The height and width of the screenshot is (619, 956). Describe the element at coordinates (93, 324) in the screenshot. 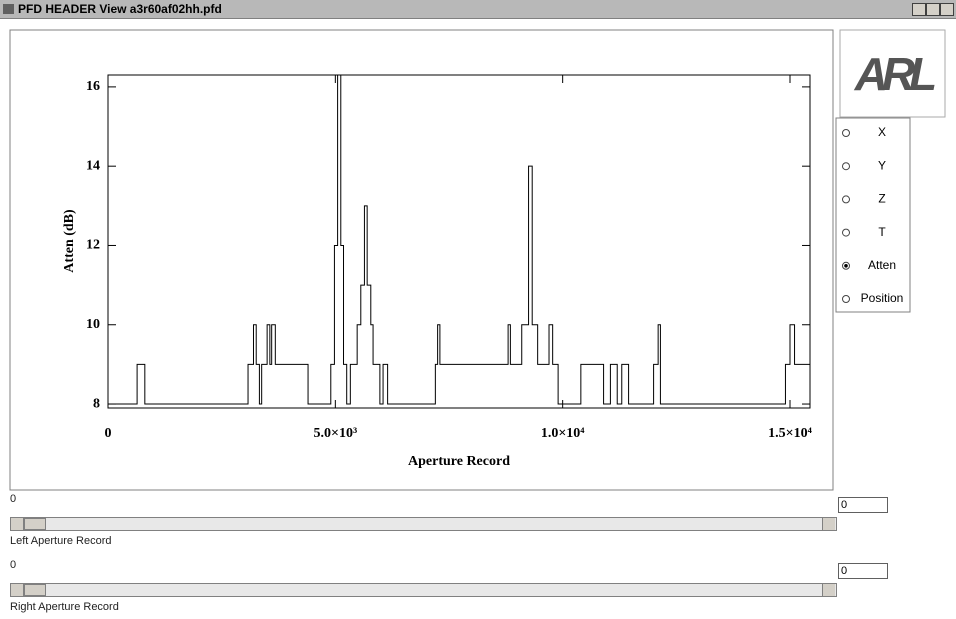

I see `y-tick-label: 10` at that location.